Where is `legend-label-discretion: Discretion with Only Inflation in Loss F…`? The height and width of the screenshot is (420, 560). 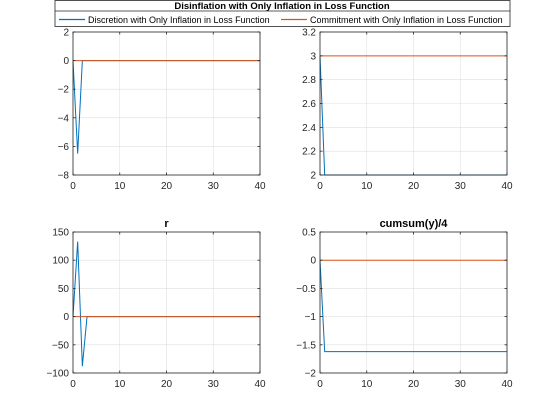
legend-label-discretion: Discretion with Only Inflation in Loss F… is located at coordinates (179, 20).